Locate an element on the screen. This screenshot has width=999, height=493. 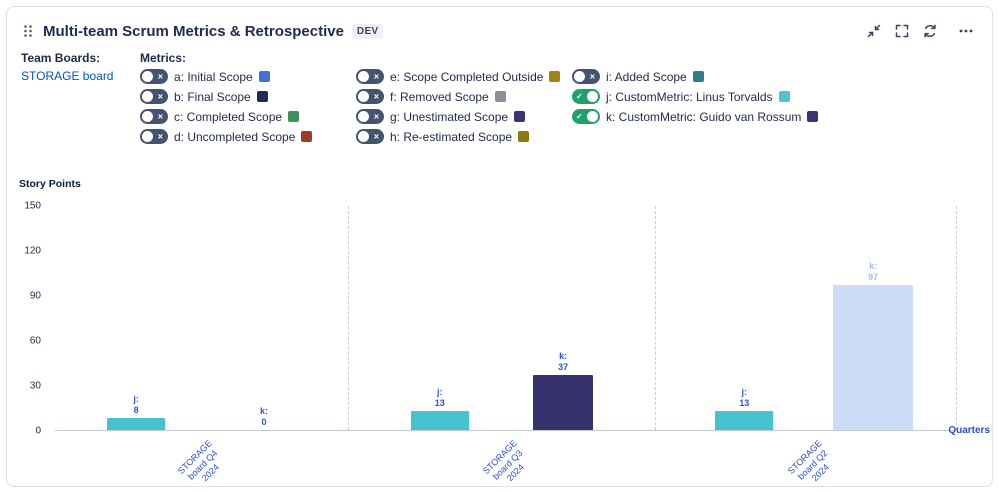
metric-toggle-c: × is located at coordinates (154, 116).